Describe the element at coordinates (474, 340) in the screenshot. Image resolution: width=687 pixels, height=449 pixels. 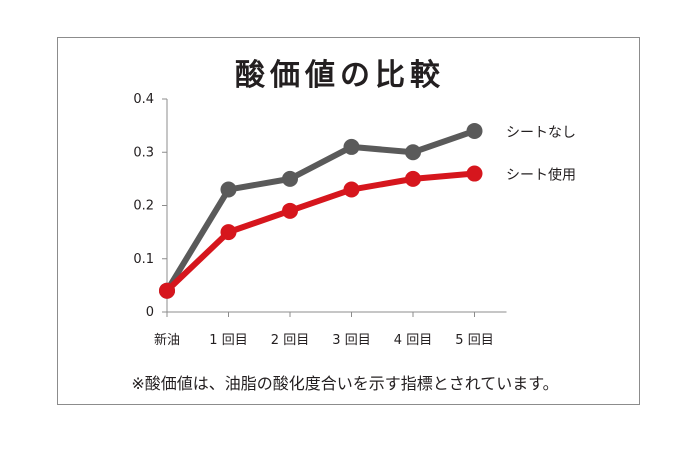
I see `x-tick-label: 5 回目` at that location.